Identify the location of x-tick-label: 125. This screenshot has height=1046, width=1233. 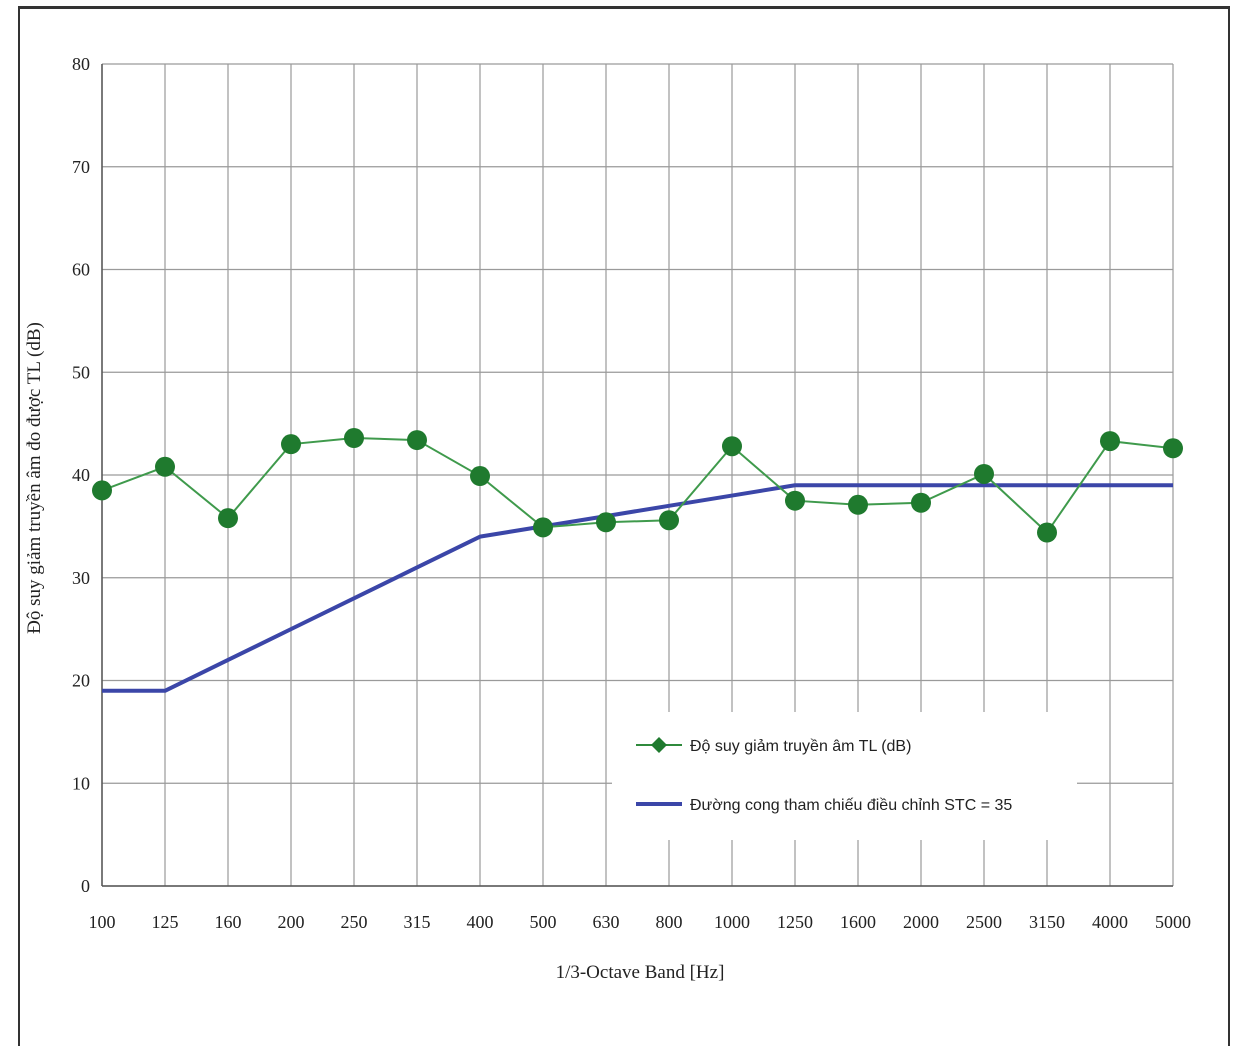
(165, 922).